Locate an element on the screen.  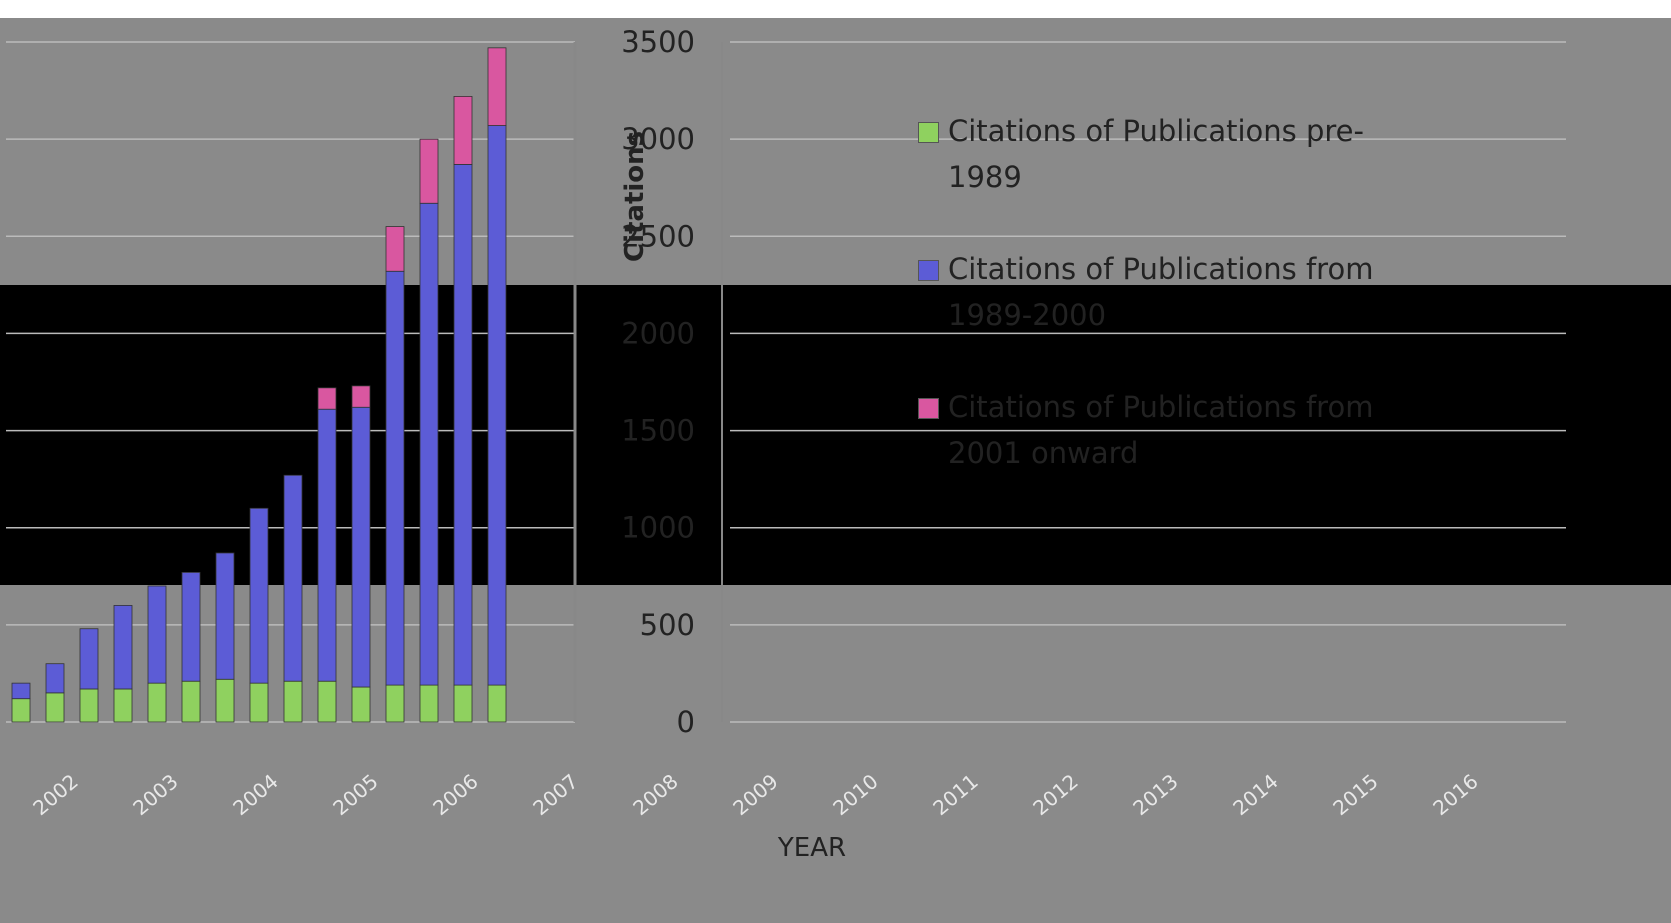
y-tick-label: 3000 is located at coordinates (658, 139).